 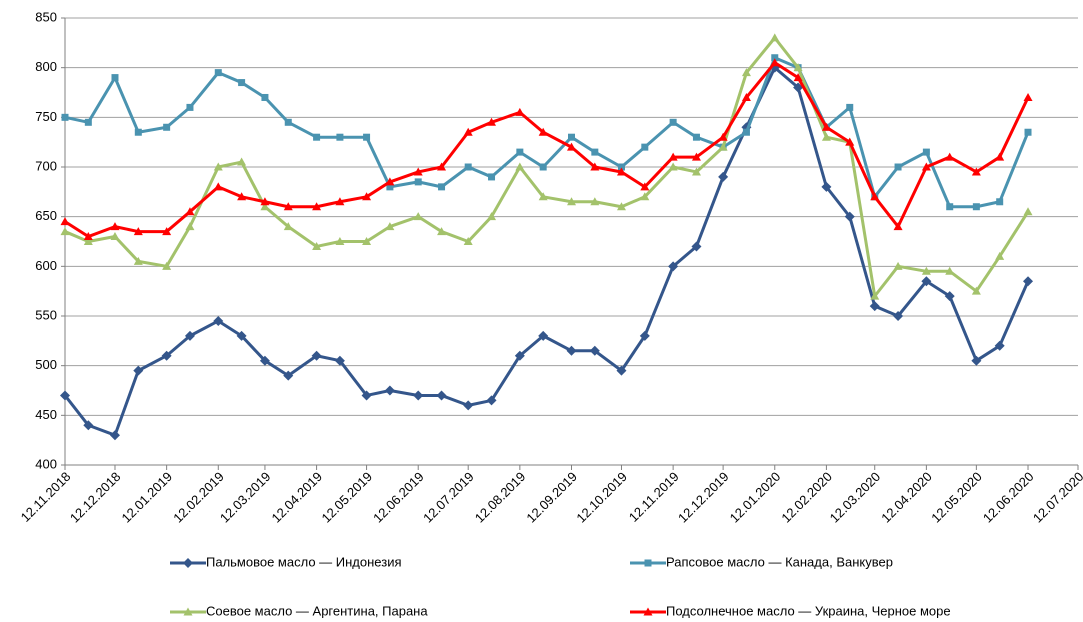 What do you see at coordinates (46, 66) in the screenshot?
I see `y-tick-label: 800` at bounding box center [46, 66].